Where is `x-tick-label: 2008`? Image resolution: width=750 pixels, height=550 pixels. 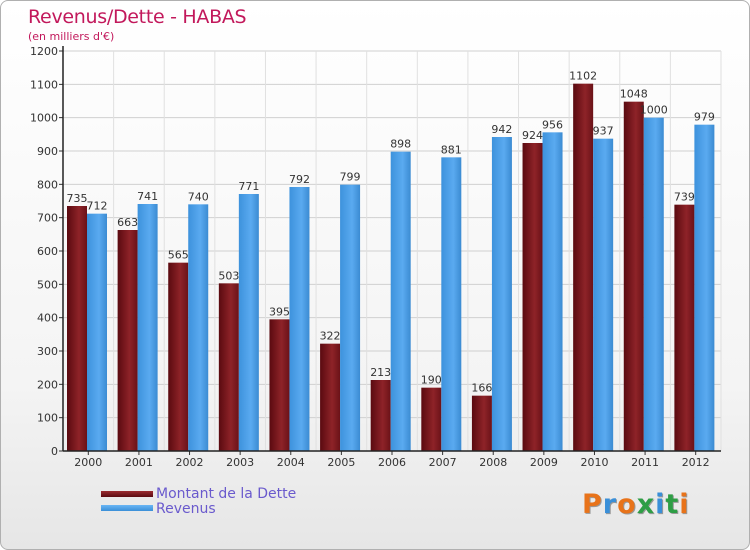
x-tick-label: 2008 is located at coordinates (493, 462).